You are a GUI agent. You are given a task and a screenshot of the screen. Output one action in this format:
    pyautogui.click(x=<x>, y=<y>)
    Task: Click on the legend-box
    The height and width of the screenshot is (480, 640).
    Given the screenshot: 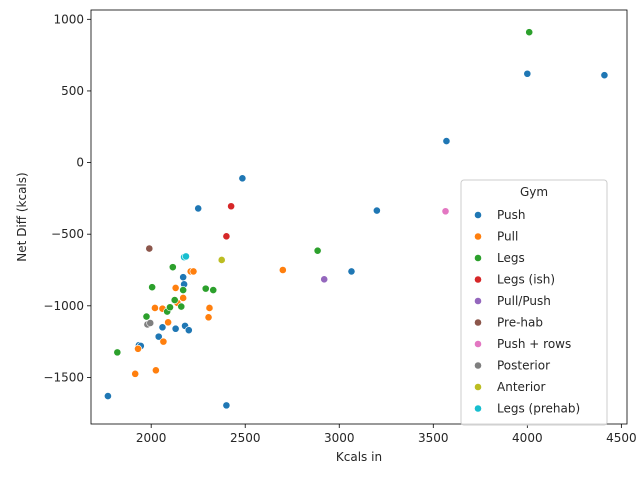 What is the action you would take?
    pyautogui.click(x=534, y=302)
    